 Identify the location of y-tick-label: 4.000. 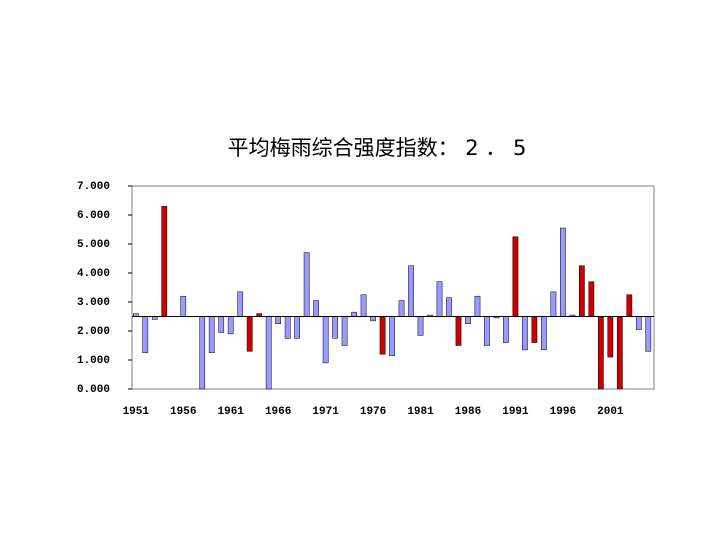
(93, 274).